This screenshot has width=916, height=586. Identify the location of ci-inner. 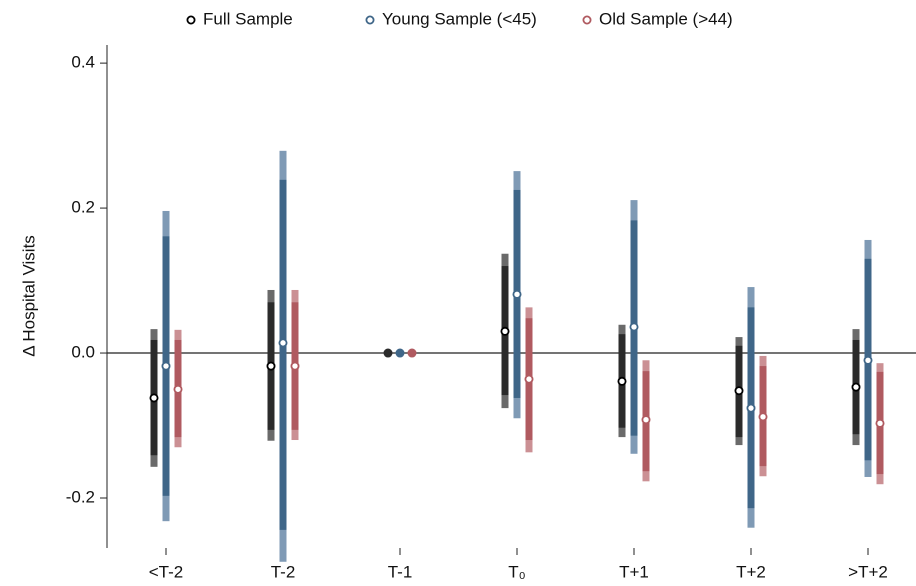
(283, 354).